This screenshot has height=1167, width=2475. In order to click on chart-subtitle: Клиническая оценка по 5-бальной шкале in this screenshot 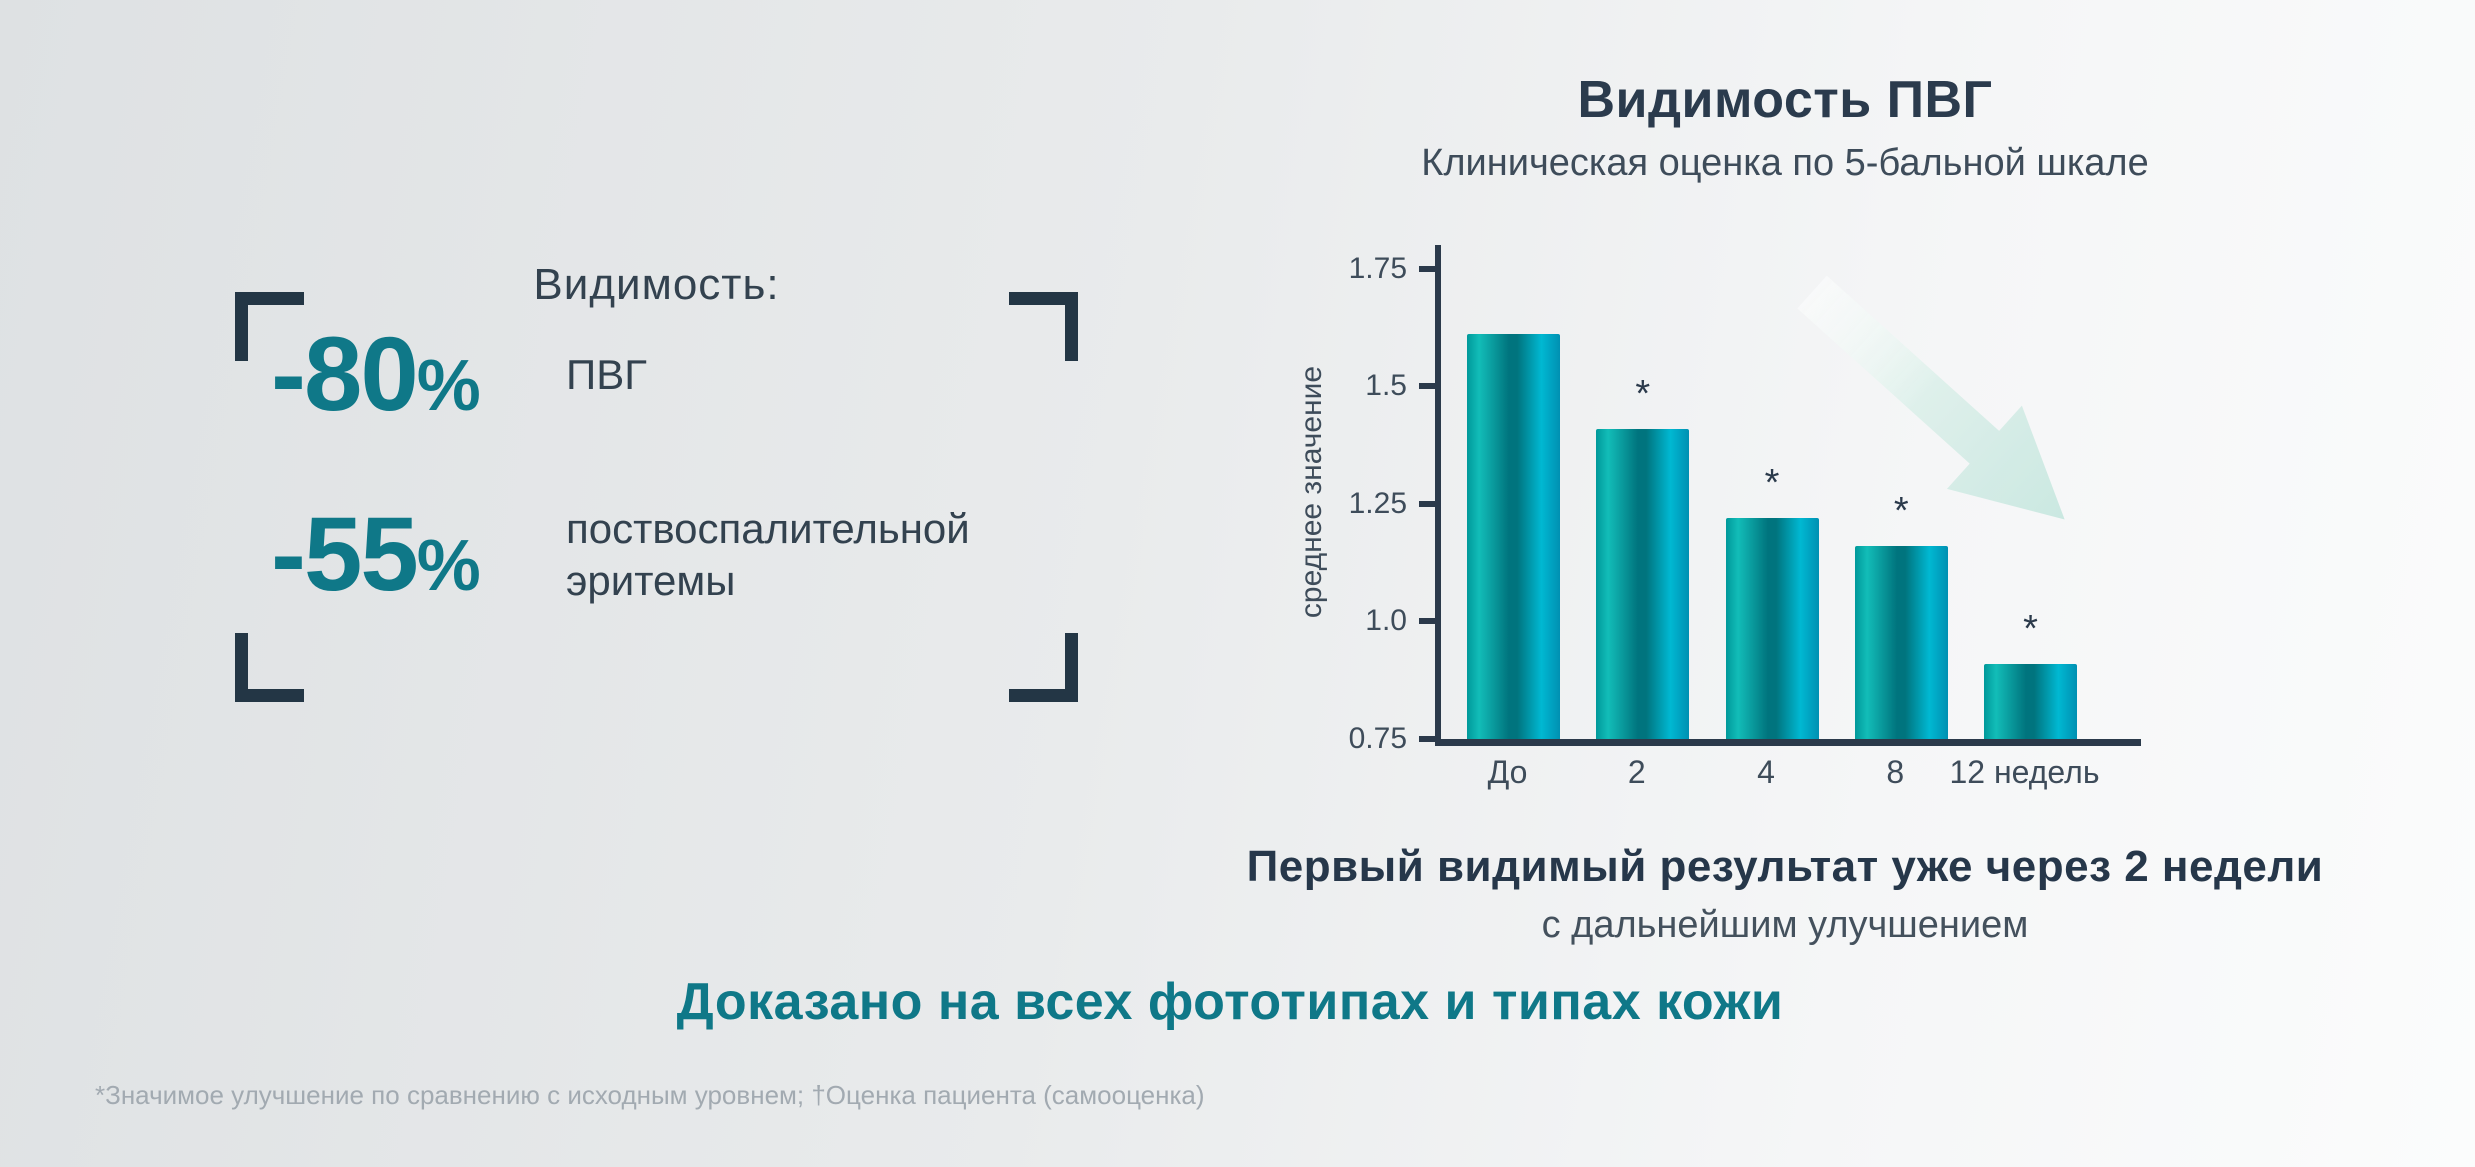, I will do `click(1785, 163)`.